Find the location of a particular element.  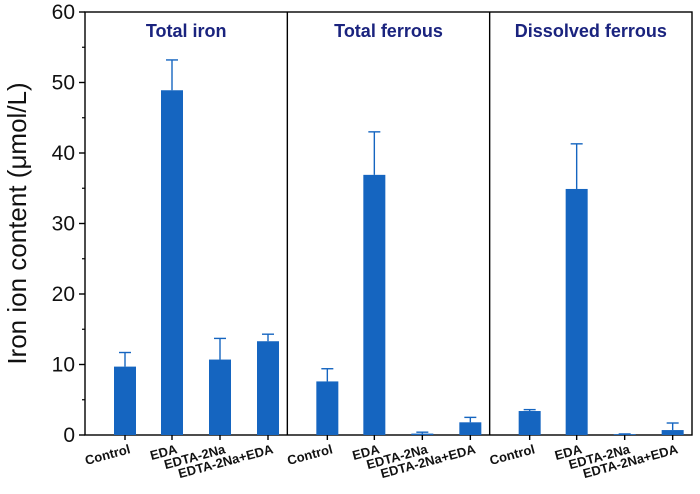

panel-title: Total ferrous is located at coordinates (388, 31).